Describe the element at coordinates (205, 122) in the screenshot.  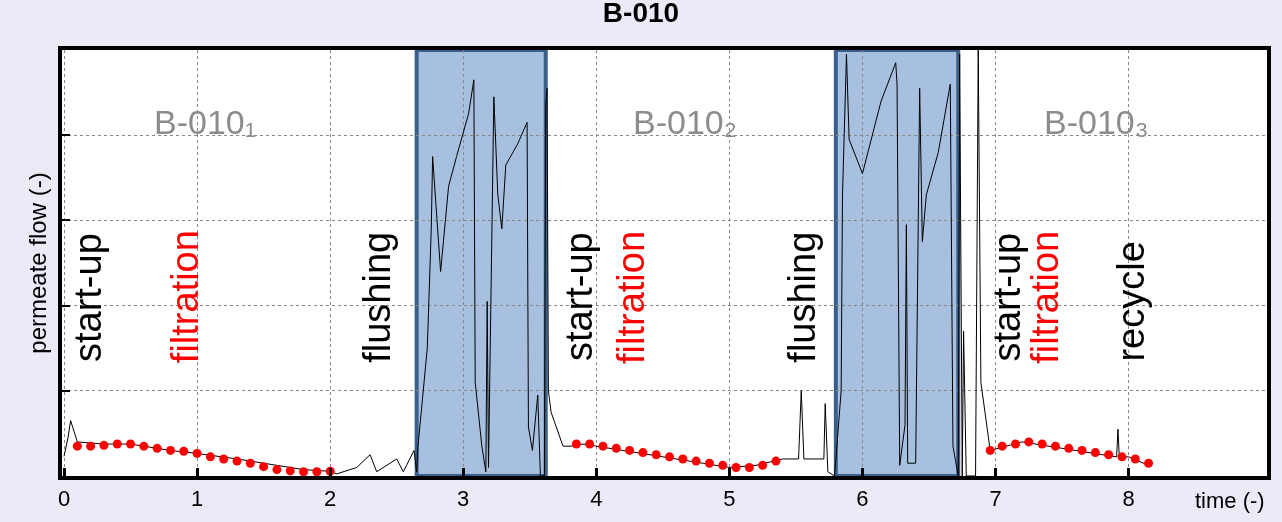
I see `annotation: B-010₁` at that location.